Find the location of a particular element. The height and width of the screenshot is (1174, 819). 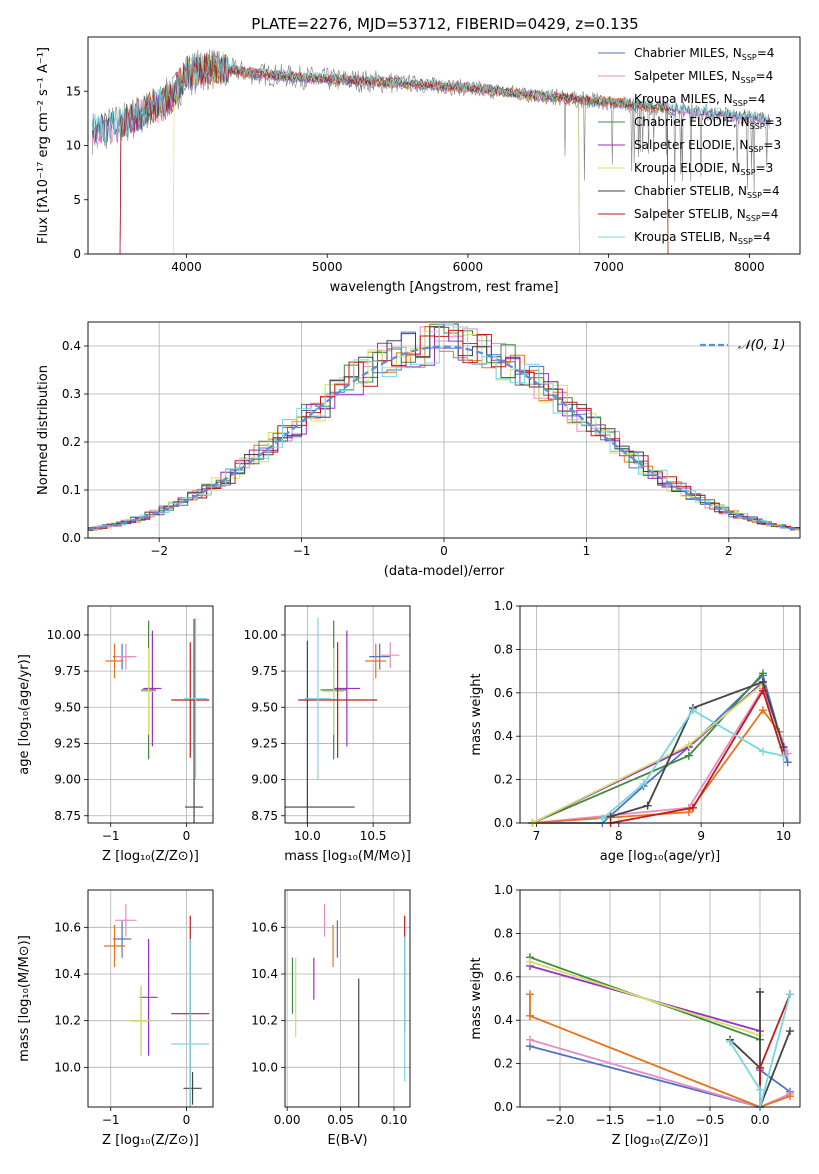

spectrum-legend-label: Salpeter ELODIE, NSSP=3 is located at coordinates (707, 146).